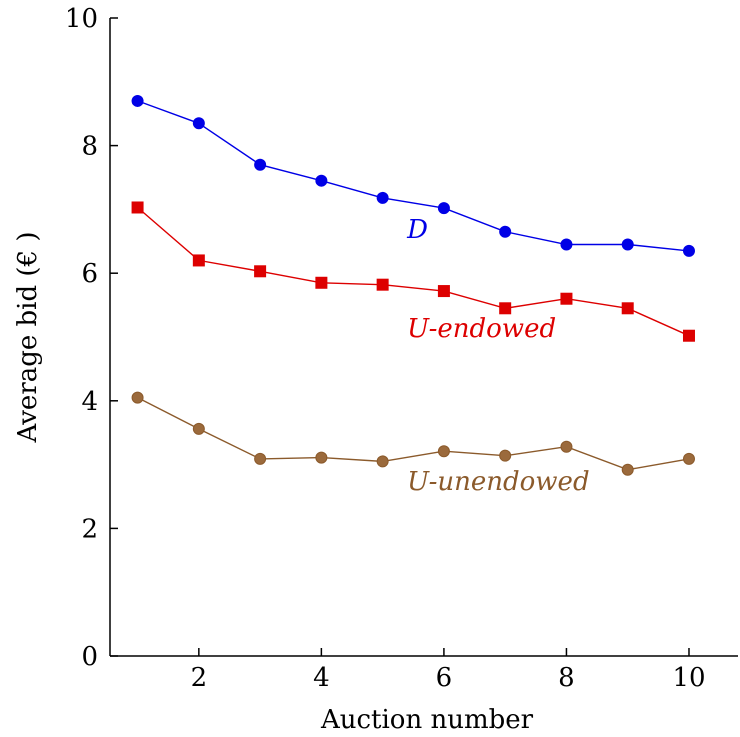 This screenshot has width=740, height=737. Describe the element at coordinates (321, 678) in the screenshot. I see `x-tick-label-4: 4` at that location.